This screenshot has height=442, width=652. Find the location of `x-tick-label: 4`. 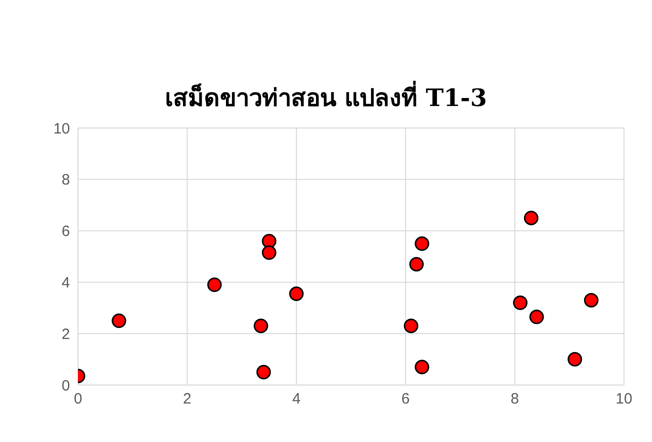

x-tick-label: 4 is located at coordinates (296, 399).